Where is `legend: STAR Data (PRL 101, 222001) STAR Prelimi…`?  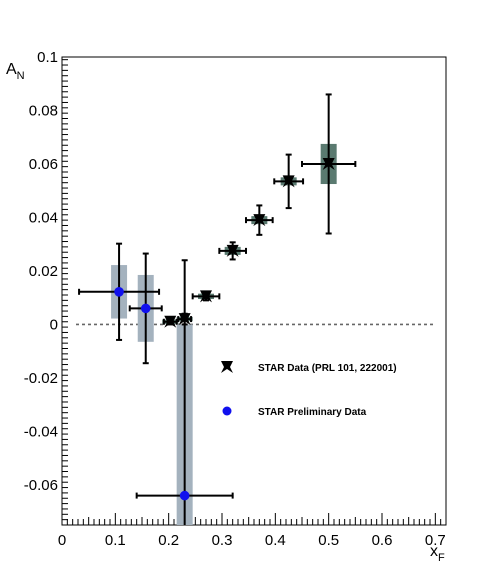
legend: STAR Data (PRL 101, 222001) STAR Prelimi… is located at coordinates (309, 389).